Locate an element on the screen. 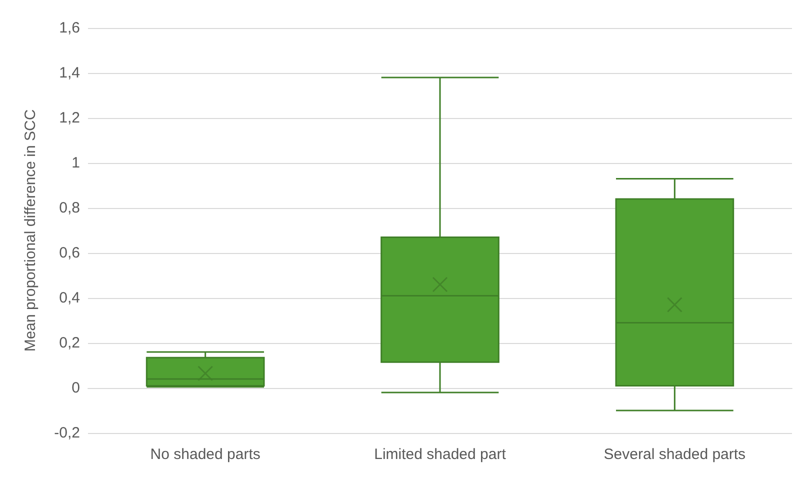  y-tick-label: 0,6 is located at coordinates (69, 253).